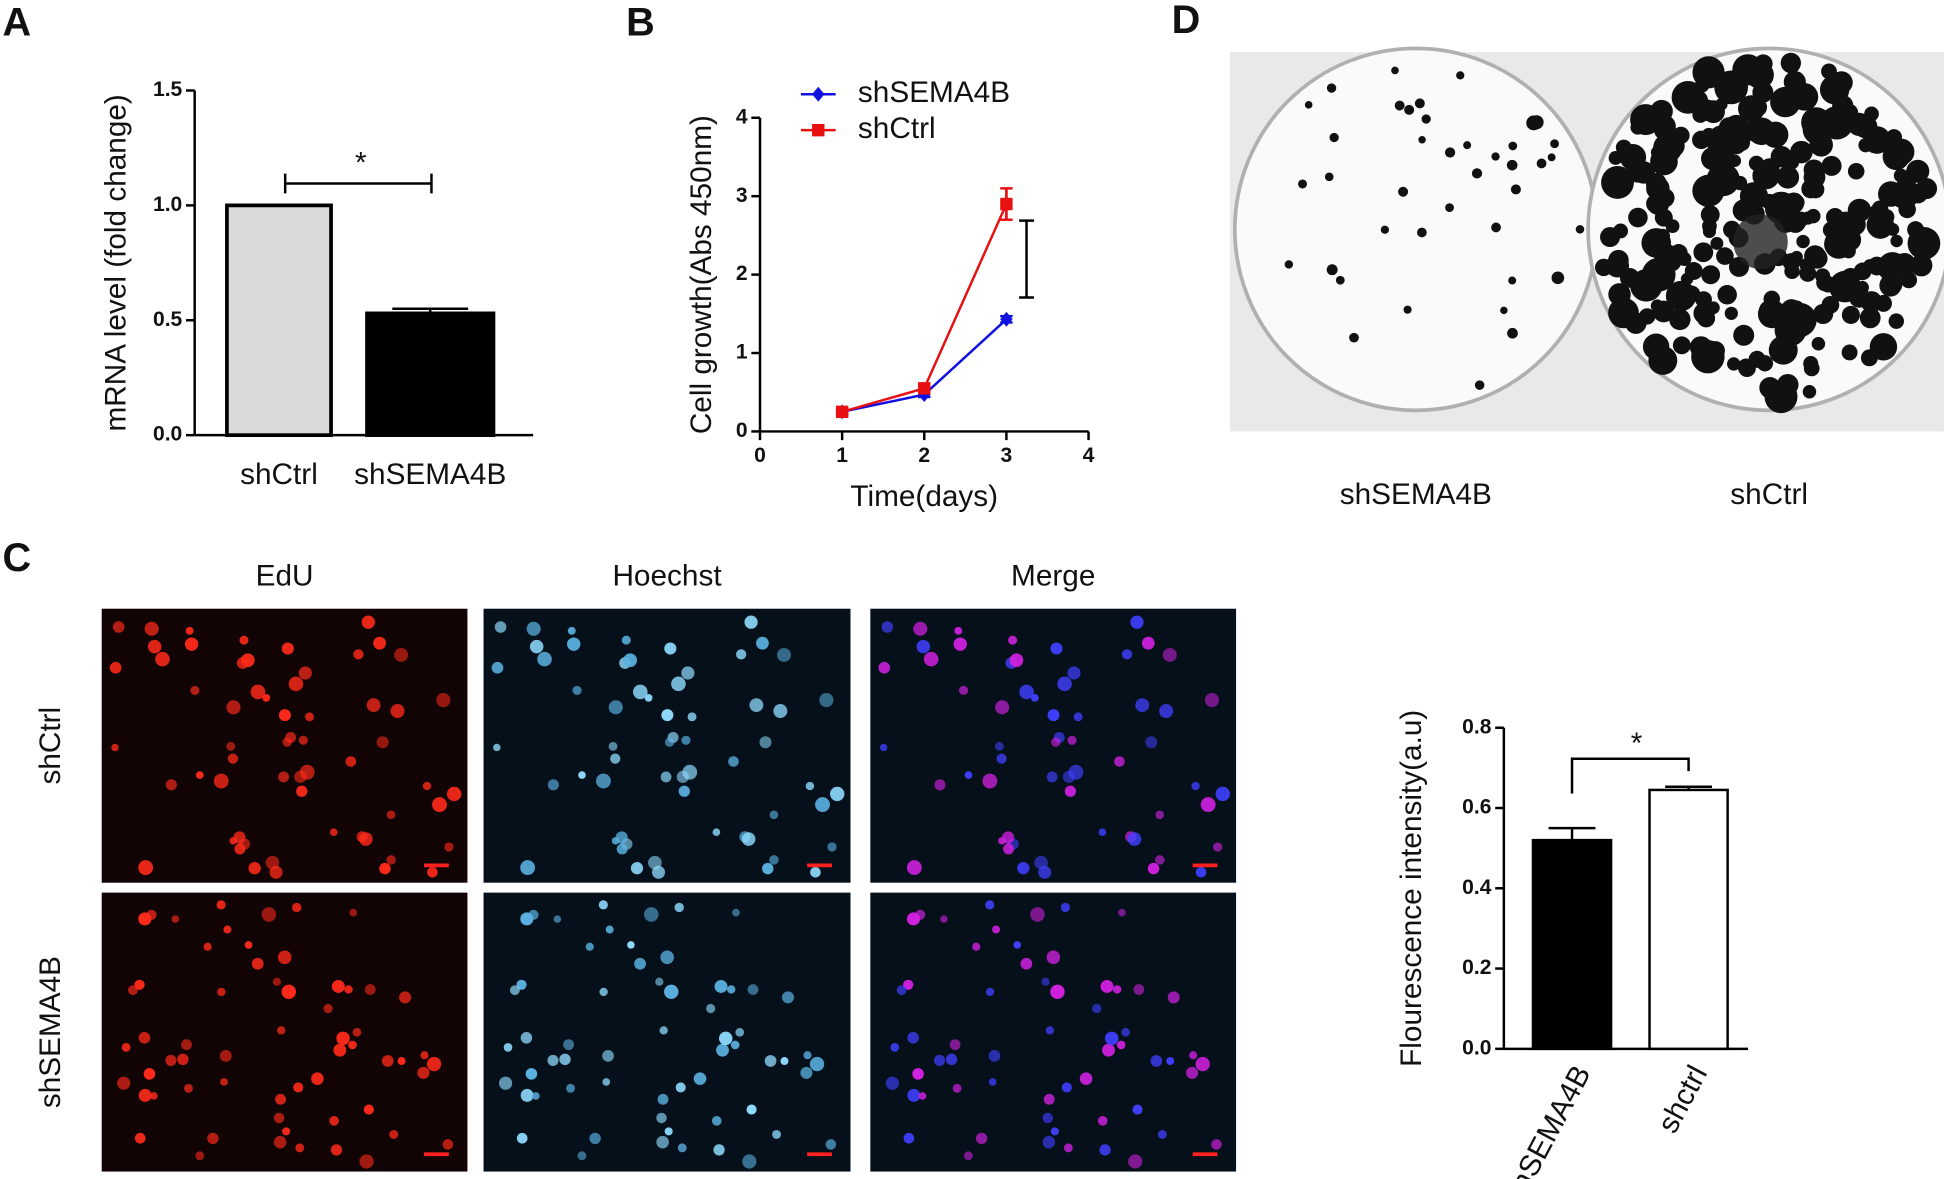 This screenshot has height=1179, width=1944. I want to click on plate-label: shSEMA4B, so click(1416, 494).